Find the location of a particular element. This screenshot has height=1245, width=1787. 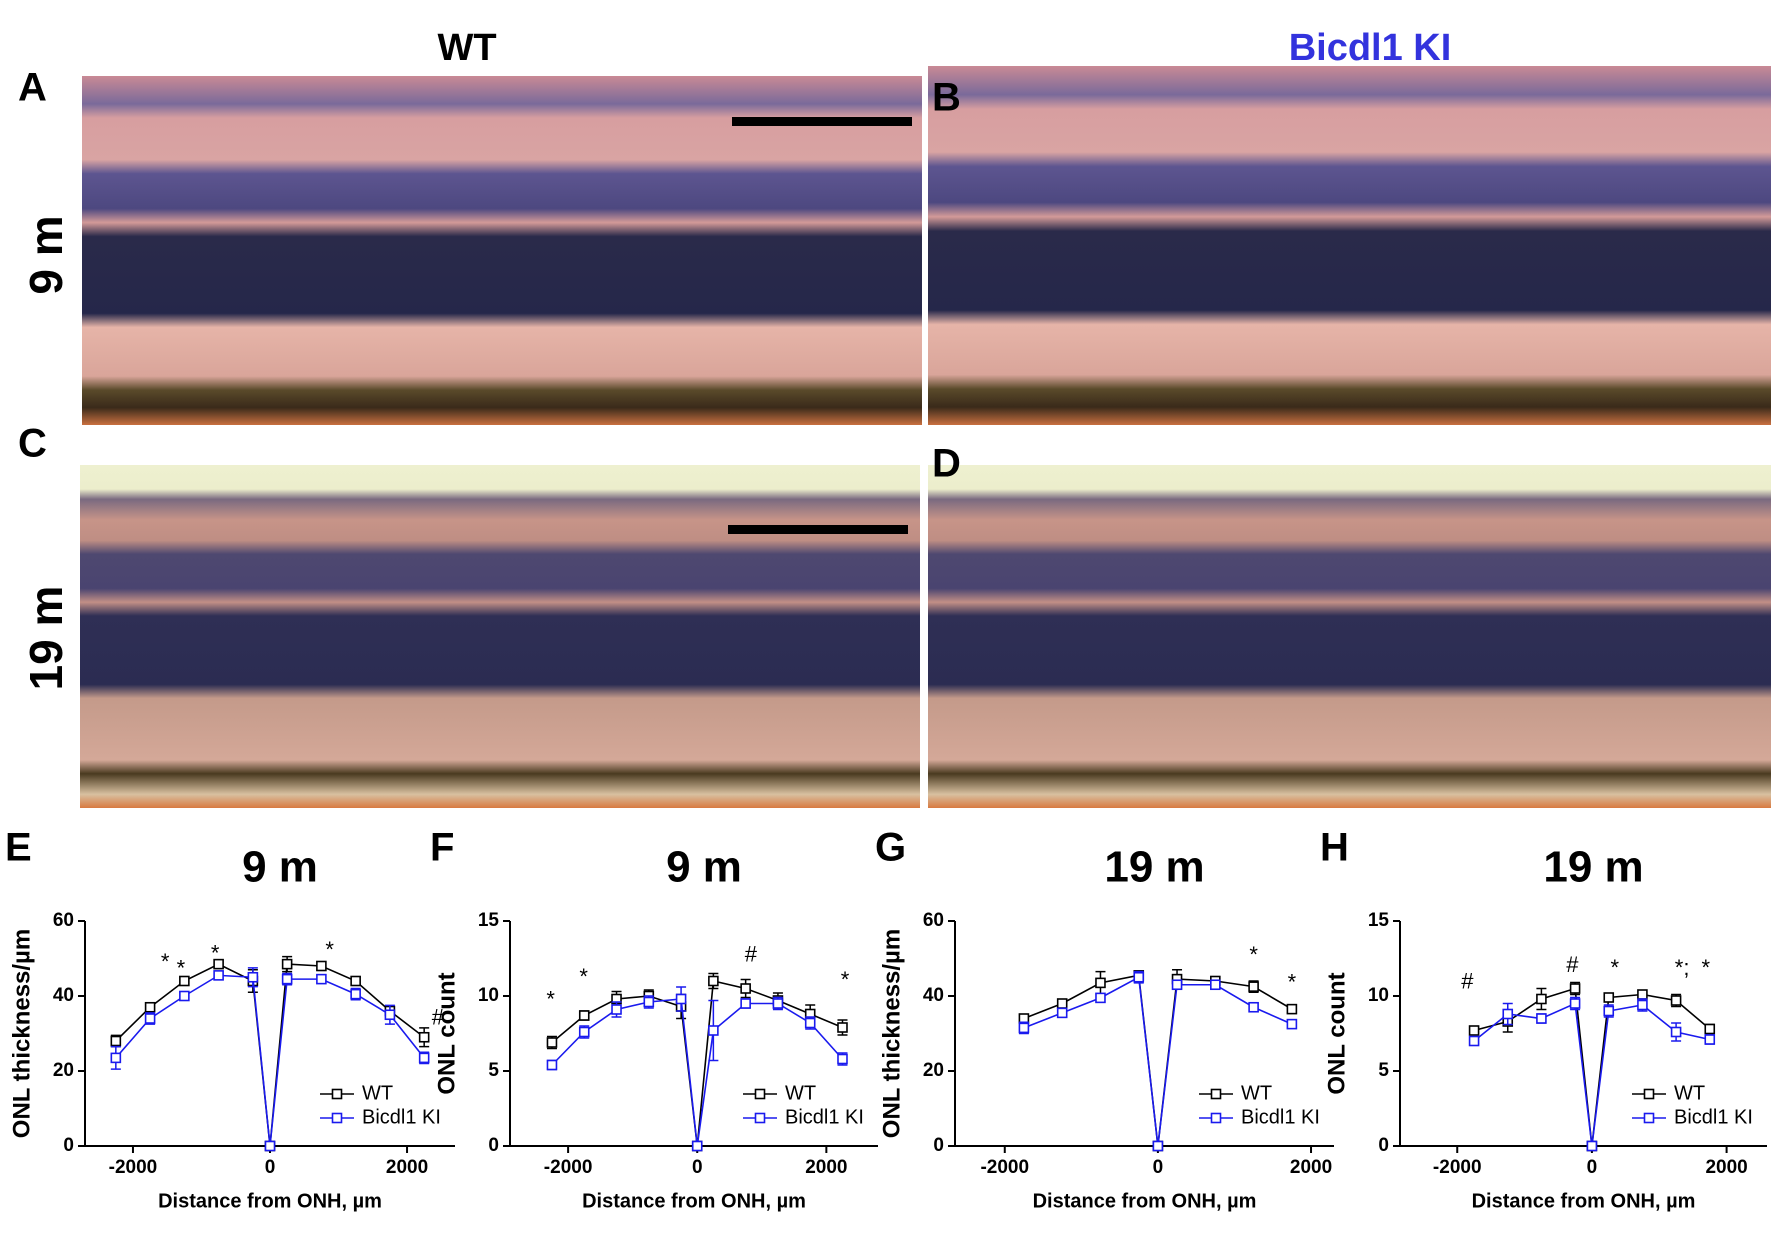

chart-title: 9 m is located at coordinates (704, 867).